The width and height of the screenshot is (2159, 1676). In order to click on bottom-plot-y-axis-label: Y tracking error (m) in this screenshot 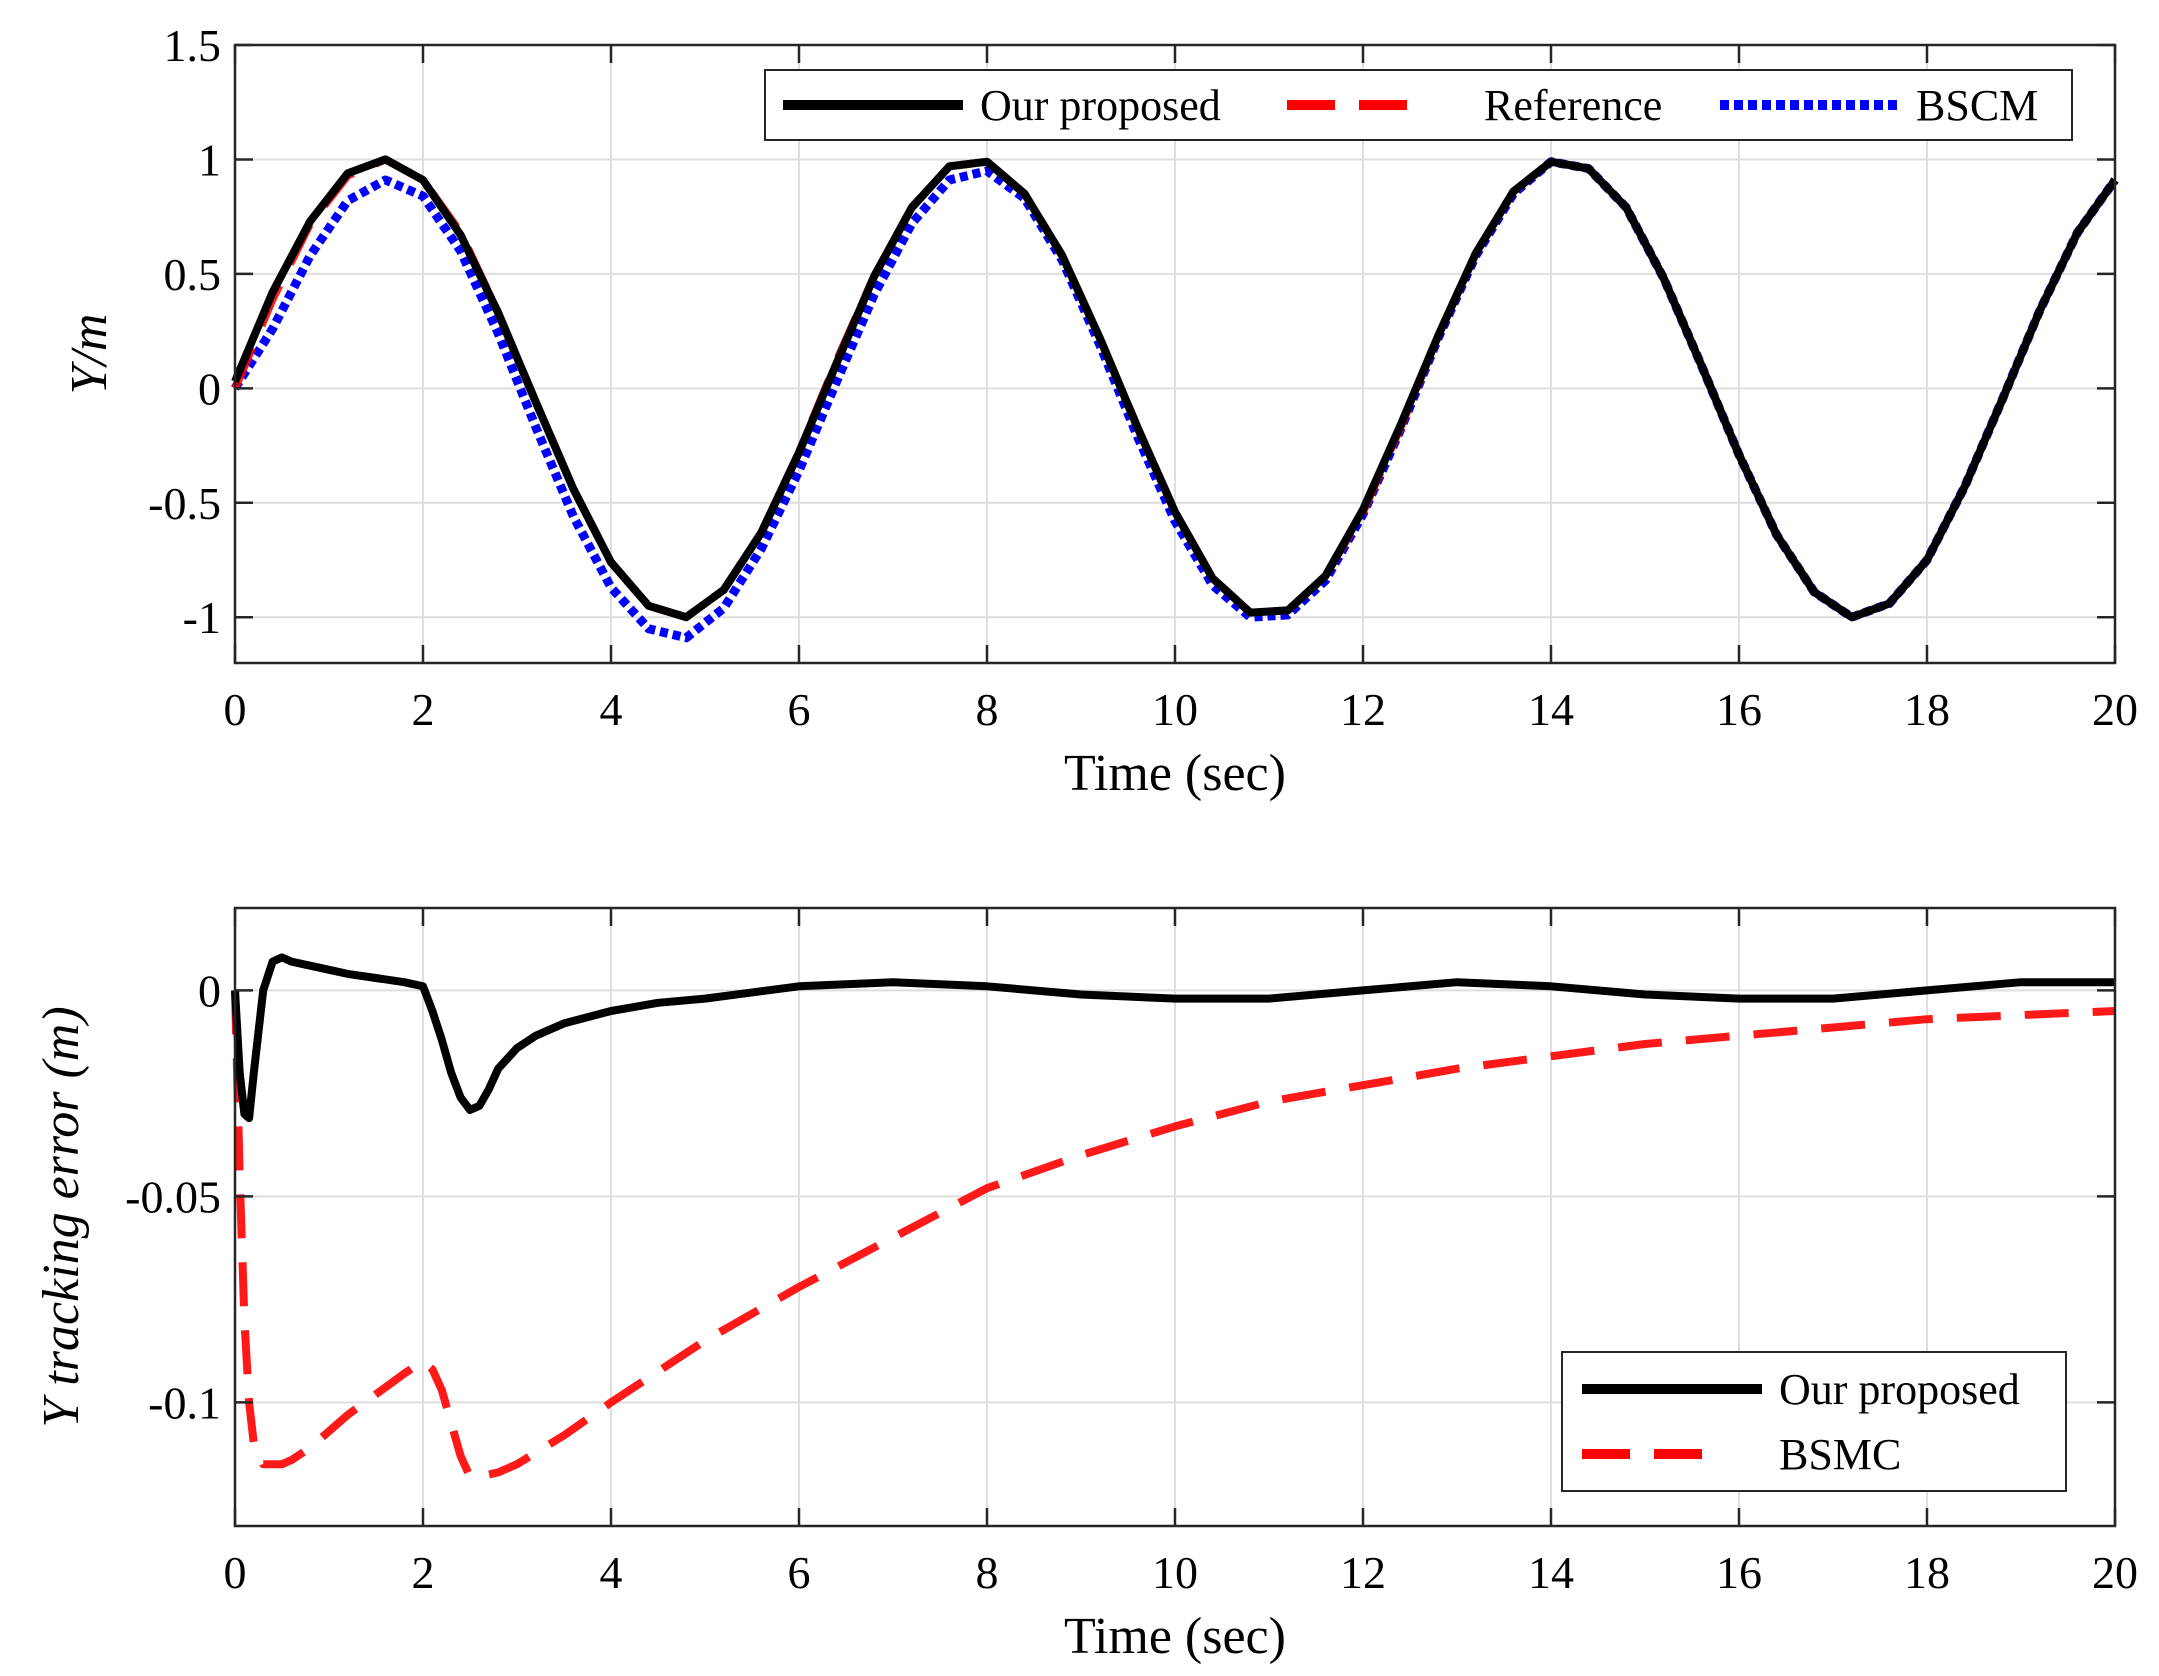, I will do `click(61, 1216)`.